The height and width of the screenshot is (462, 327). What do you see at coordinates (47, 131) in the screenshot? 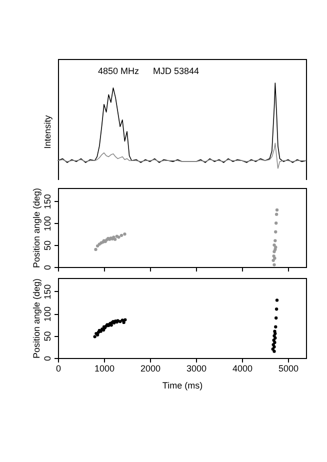
I see `y-axis-title: Intensity` at bounding box center [47, 131].